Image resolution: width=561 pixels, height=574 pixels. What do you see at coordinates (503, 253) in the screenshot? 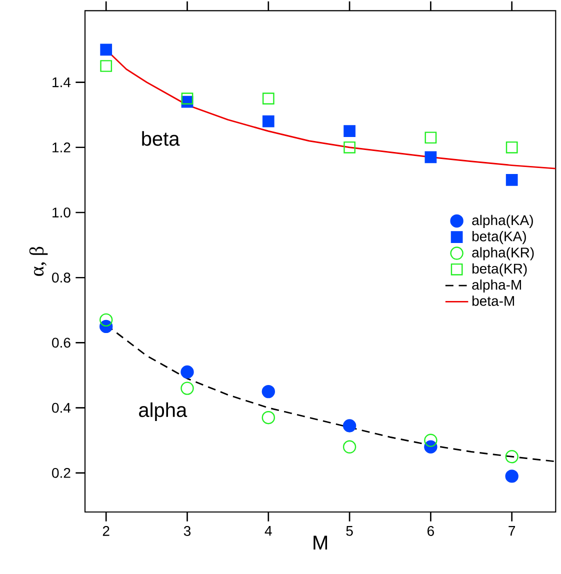
I see `legend-label: alpha(KR)` at bounding box center [503, 253].